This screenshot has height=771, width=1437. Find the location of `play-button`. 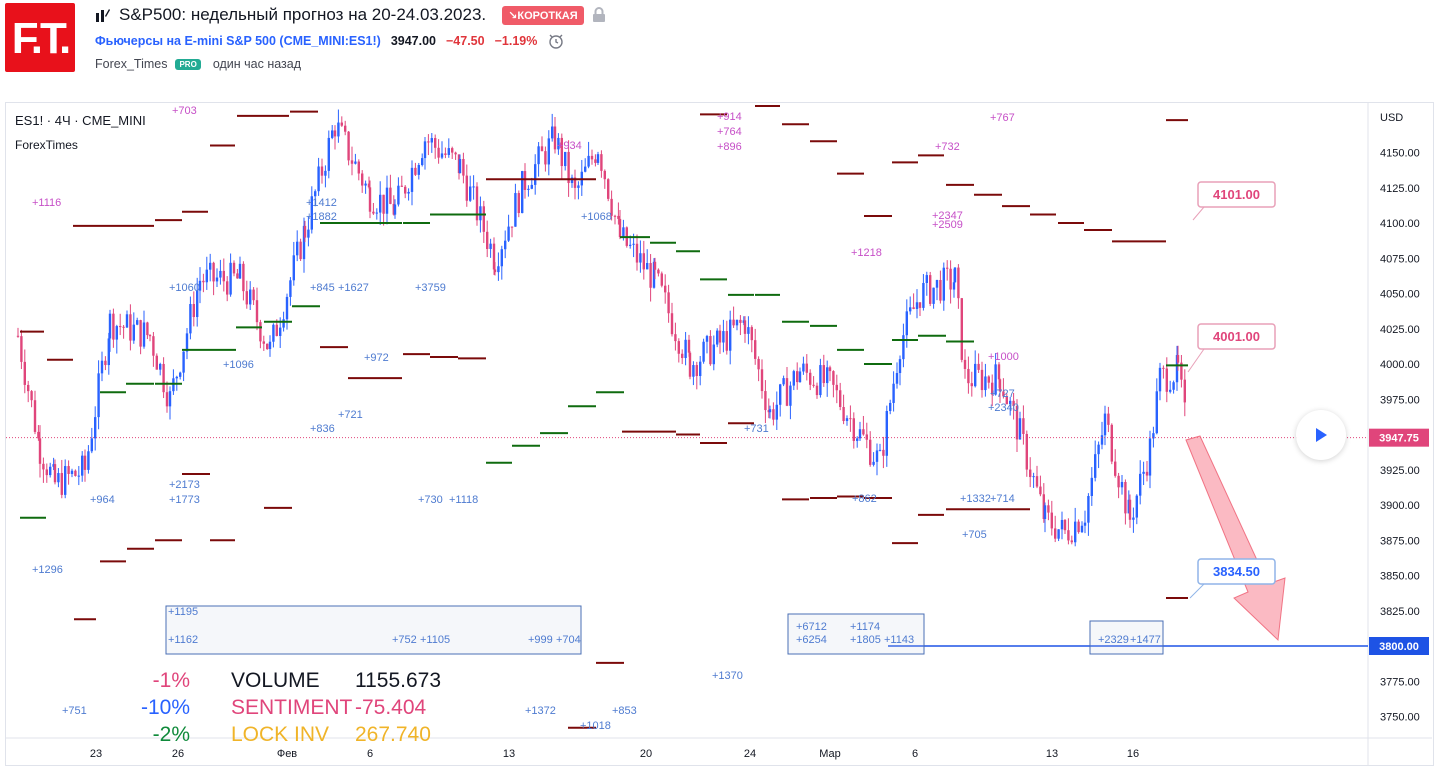

play-button is located at coordinates (1321, 435).